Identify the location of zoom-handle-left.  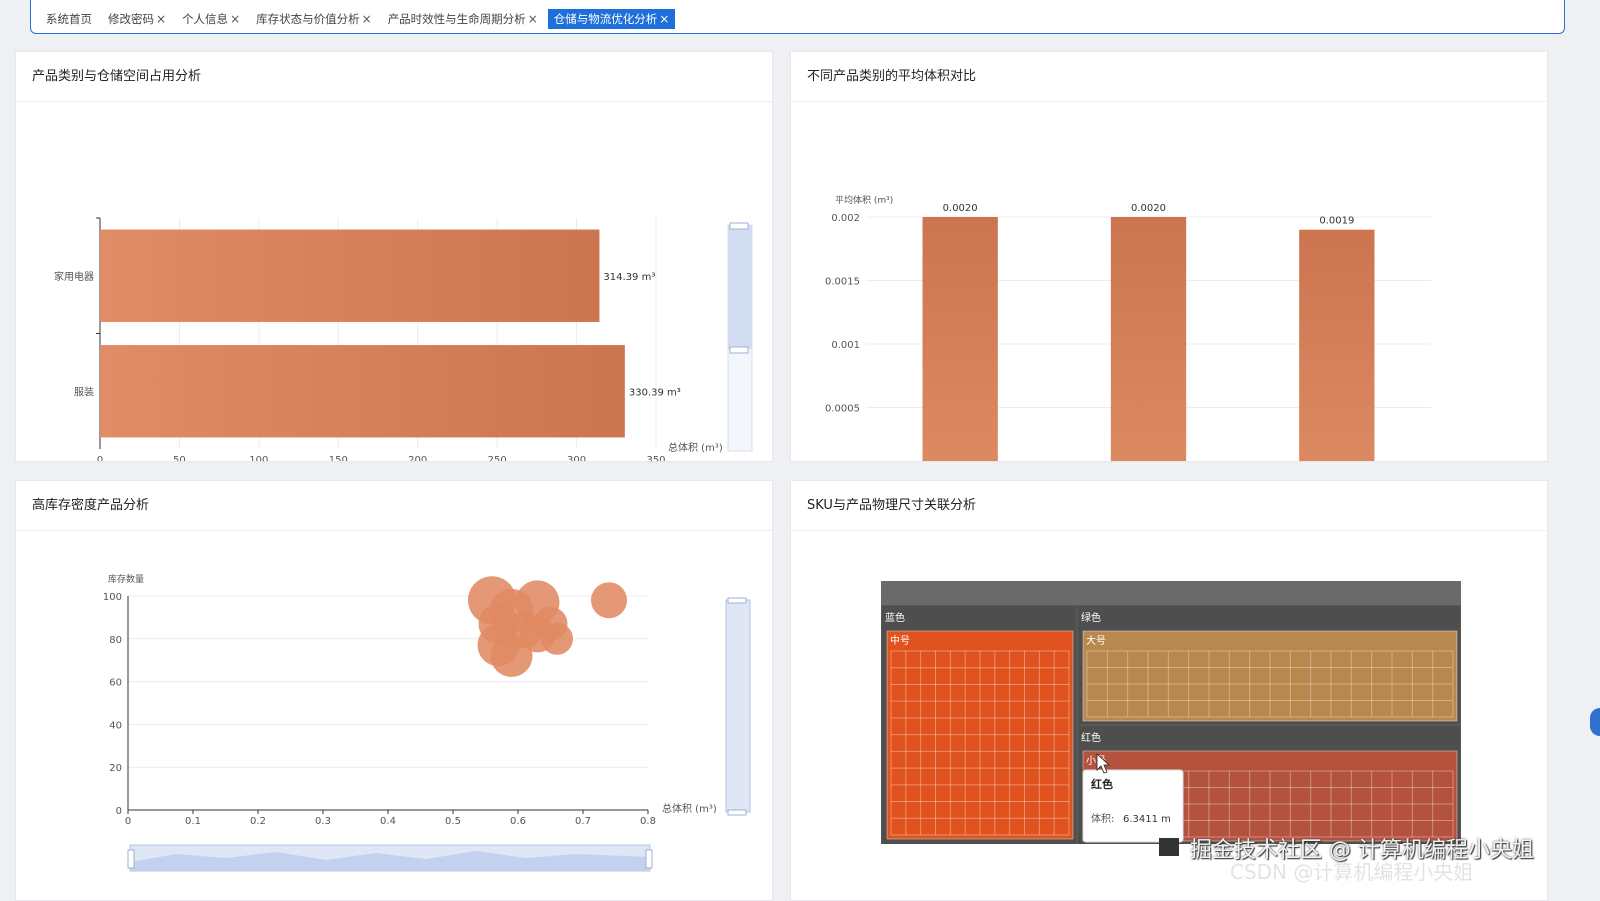
(131, 859).